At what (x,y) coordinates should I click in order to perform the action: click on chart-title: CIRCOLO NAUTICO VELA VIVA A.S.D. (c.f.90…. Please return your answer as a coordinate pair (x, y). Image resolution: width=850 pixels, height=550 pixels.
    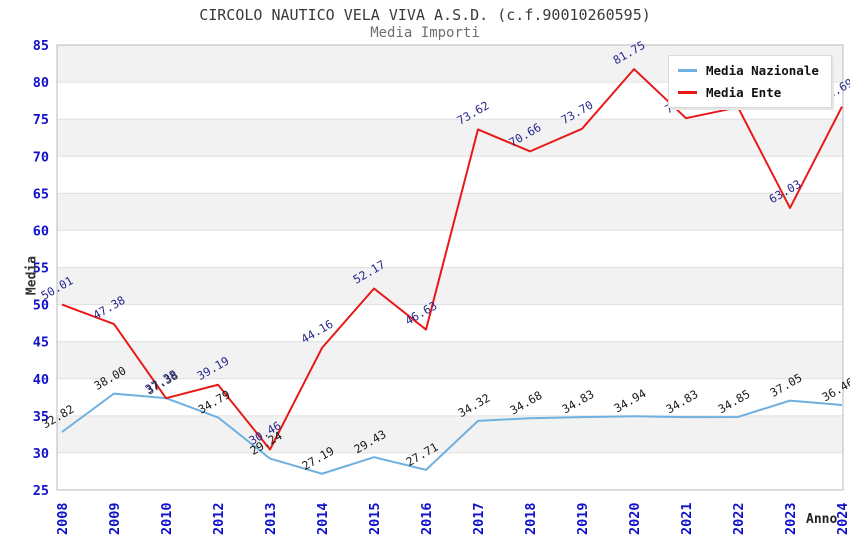
    Looking at the image, I should click on (425, 15).